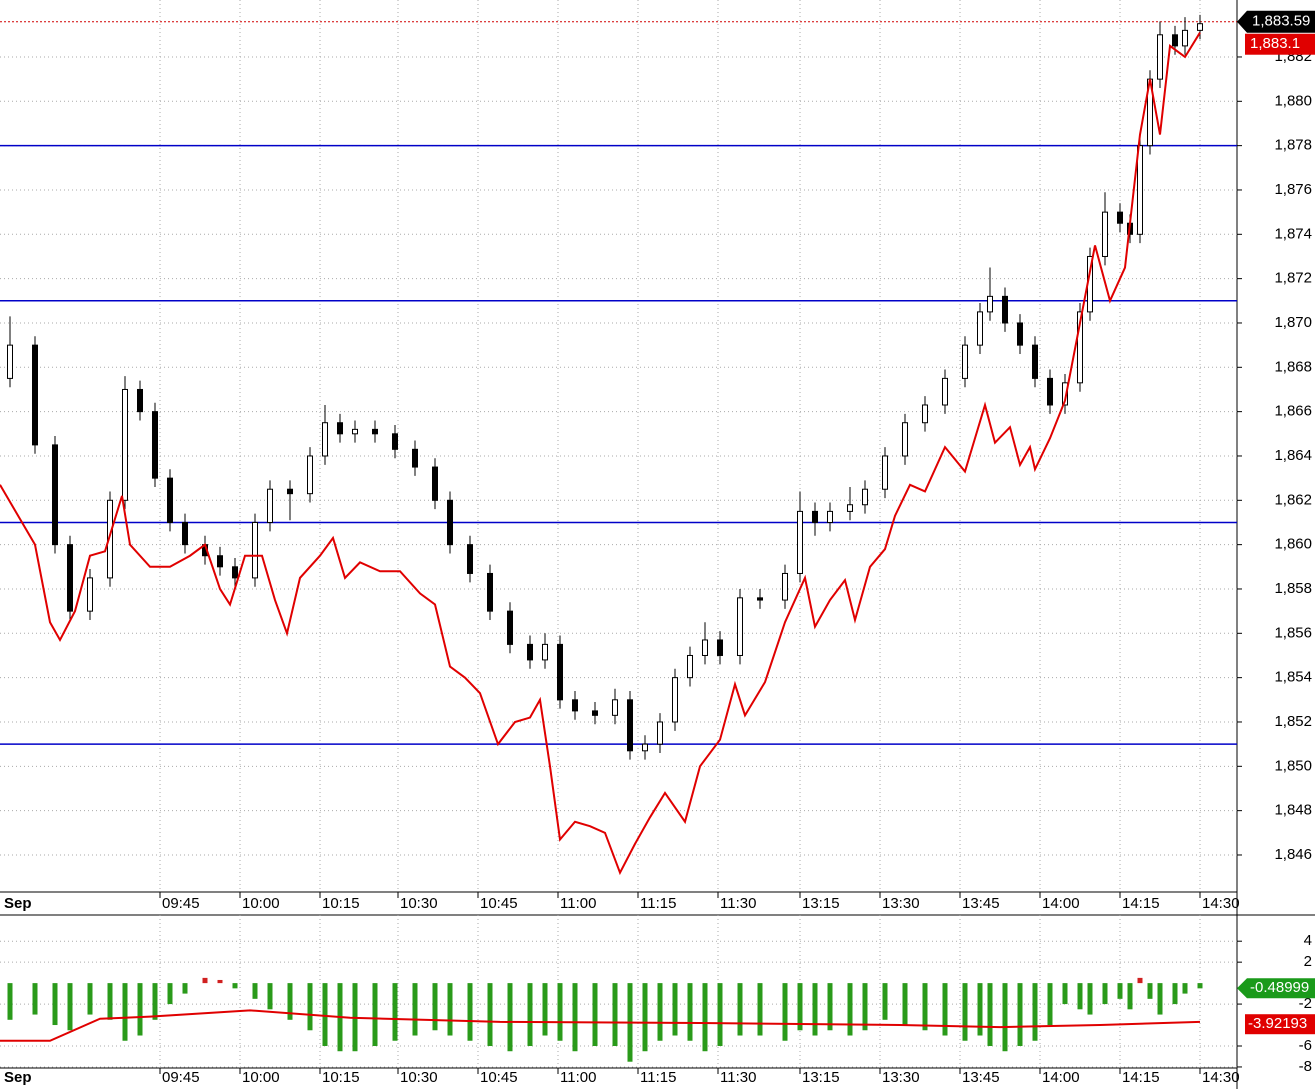 This screenshot has width=1315, height=1089. Describe the element at coordinates (1293, 721) in the screenshot. I see `y-tick-label: 1,852` at that location.